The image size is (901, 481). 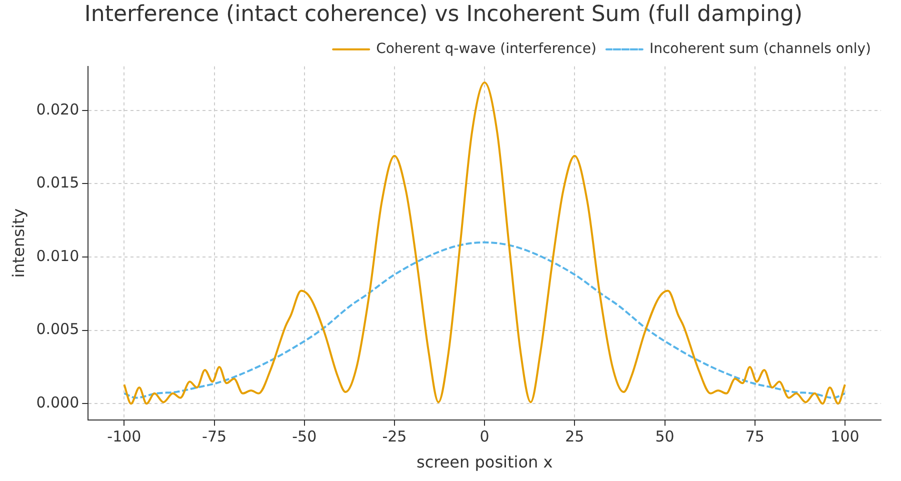 What do you see at coordinates (58, 403) in the screenshot?
I see `y-tick-label: 0.000` at bounding box center [58, 403].